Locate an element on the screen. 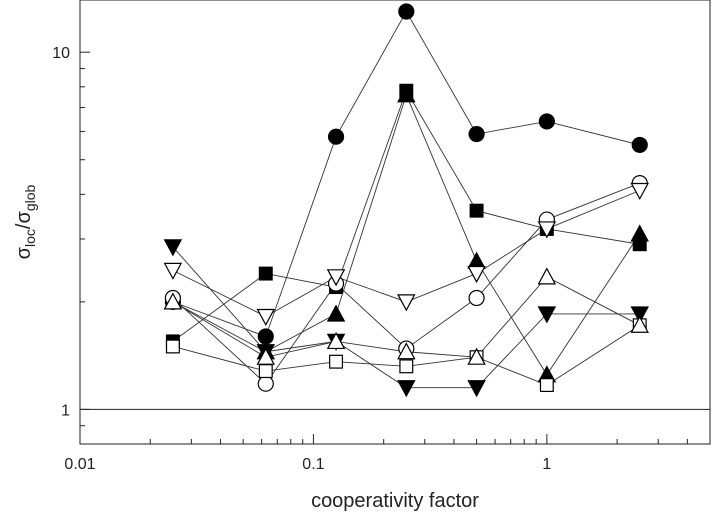 Image resolution: width=720 pixels, height=521 pixels. y-axis-label: σloc/σglob is located at coordinates (25, 221).